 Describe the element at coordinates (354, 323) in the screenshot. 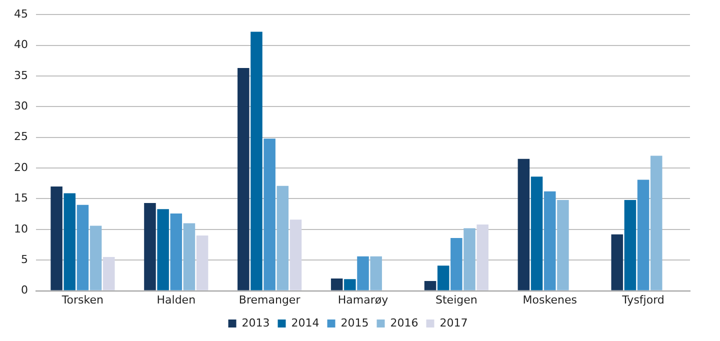

I see `legend-label: 2015` at that location.